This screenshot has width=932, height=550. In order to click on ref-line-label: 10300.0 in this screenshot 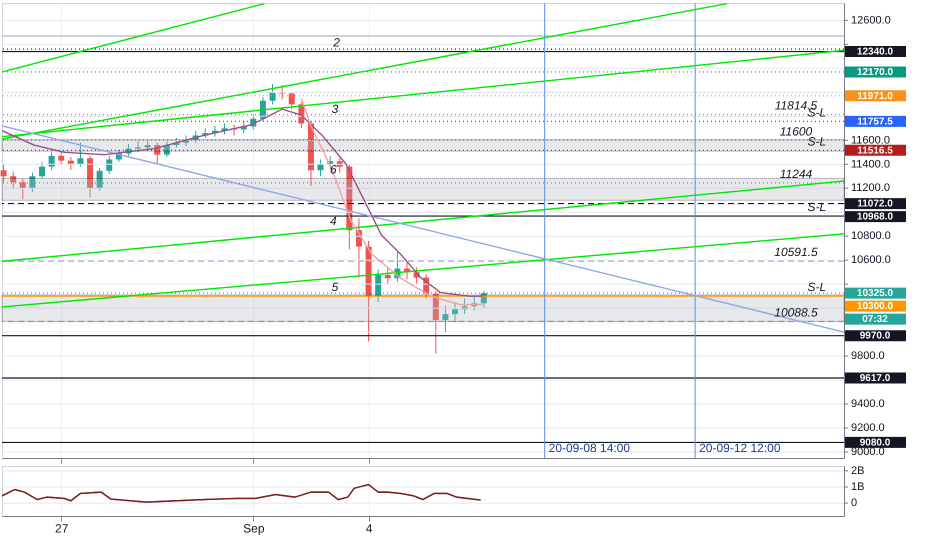, I will do `click(875, 306)`.